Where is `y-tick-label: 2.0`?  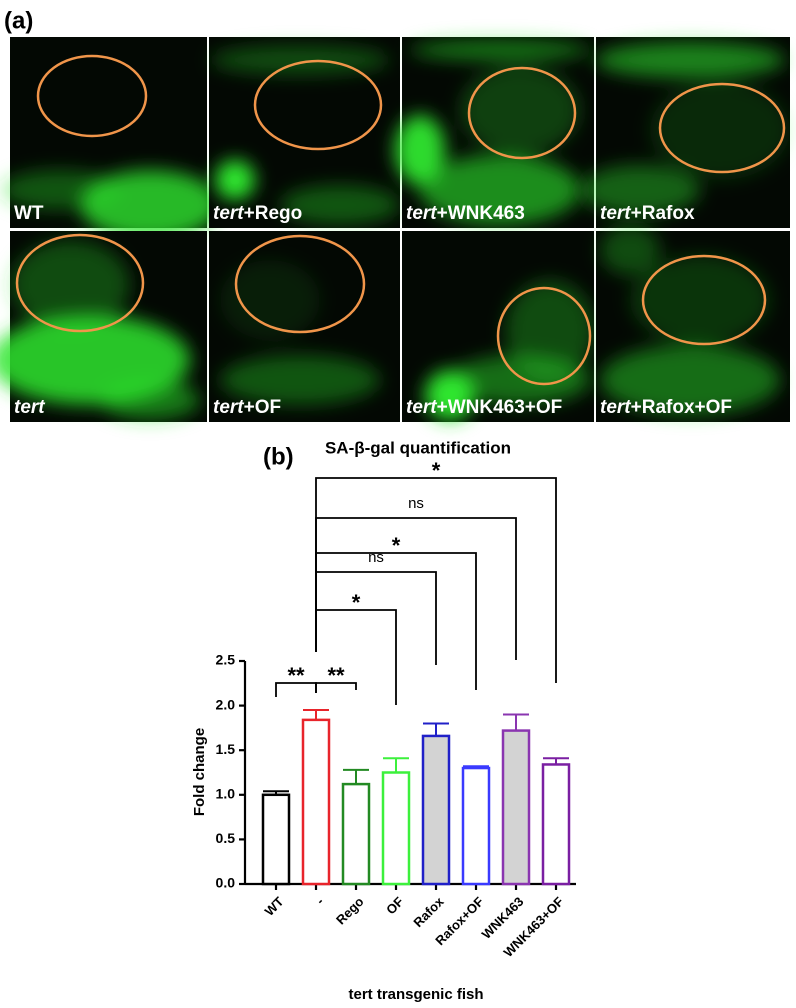
y-tick-label: 2.0 is located at coordinates (226, 704).